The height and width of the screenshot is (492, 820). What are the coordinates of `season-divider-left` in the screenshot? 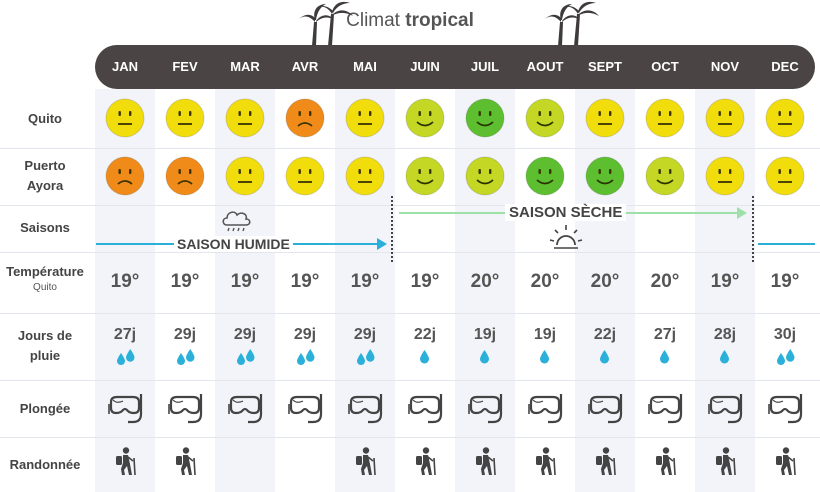 It's located at (393, 229).